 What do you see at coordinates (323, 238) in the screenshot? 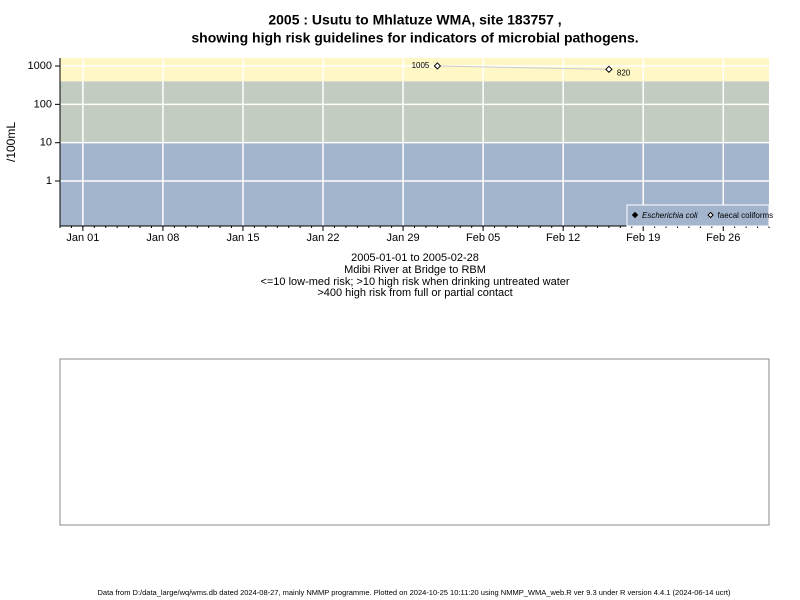
I see `x-tick-label: Jan 22` at bounding box center [323, 238].